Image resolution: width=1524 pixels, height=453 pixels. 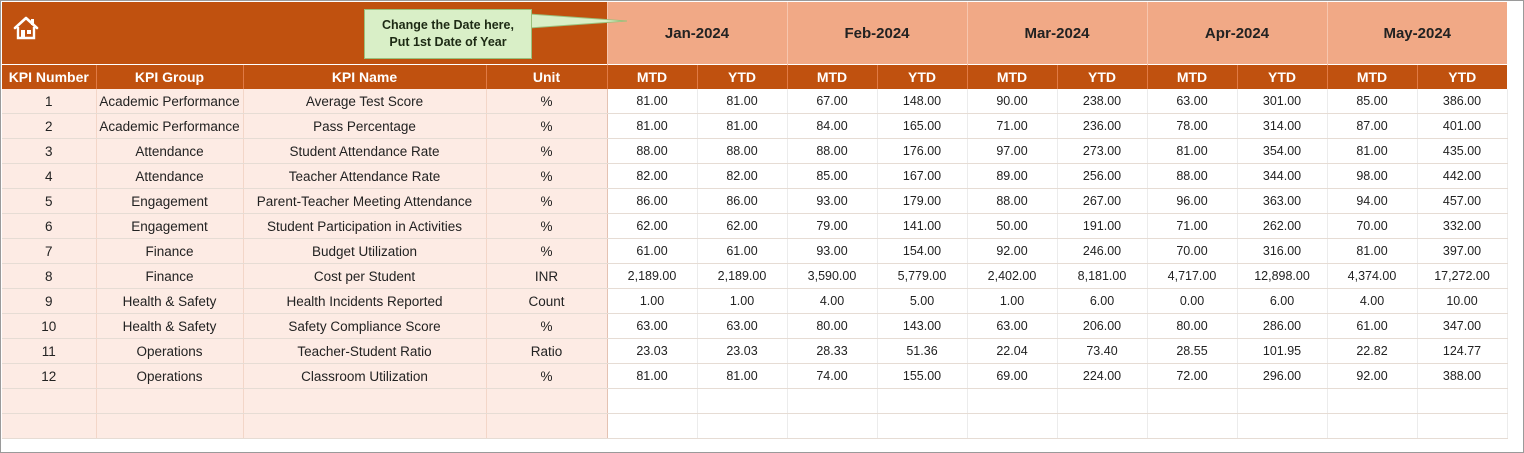 I want to click on kpi-name-cell: Teacher Attendance Rate, so click(x=365, y=176).